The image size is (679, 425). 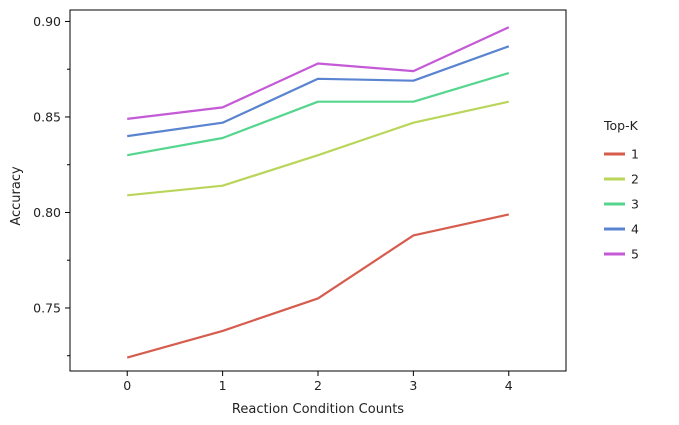 I want to click on legend-label-3: 3, so click(x=635, y=204).